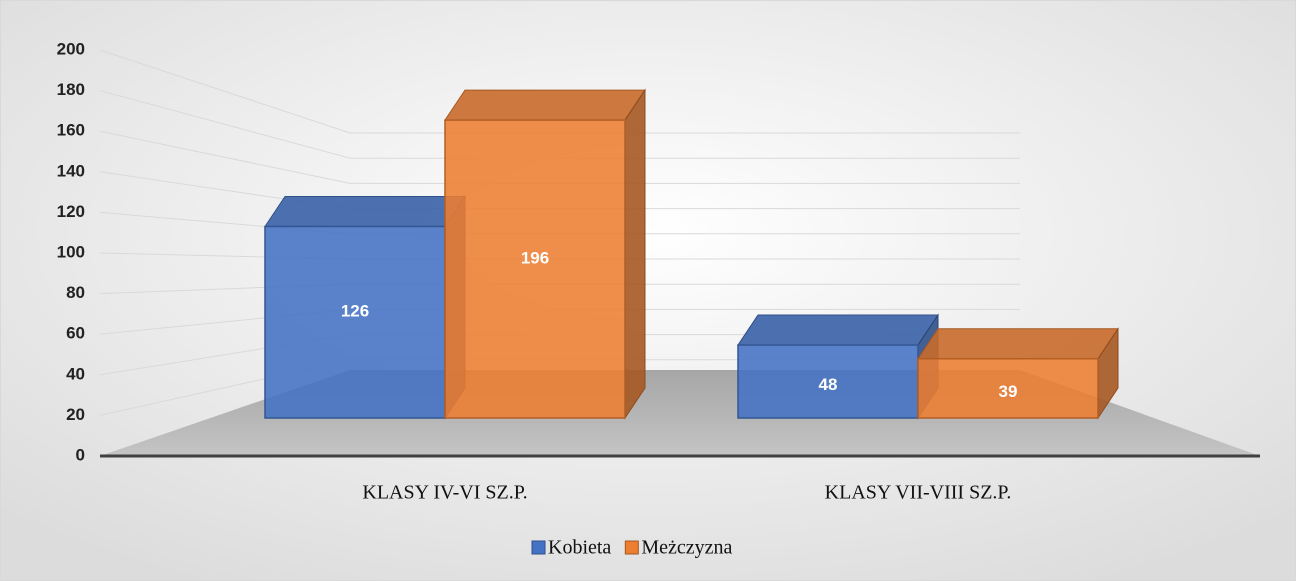  I want to click on y-tick-label: 0, so click(80, 454).